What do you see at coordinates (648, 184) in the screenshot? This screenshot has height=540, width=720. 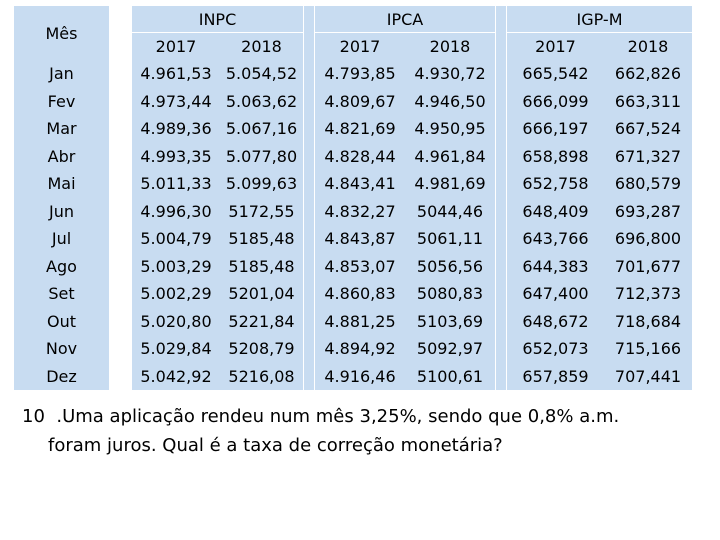 I see `value-cell: 680,579` at bounding box center [648, 184].